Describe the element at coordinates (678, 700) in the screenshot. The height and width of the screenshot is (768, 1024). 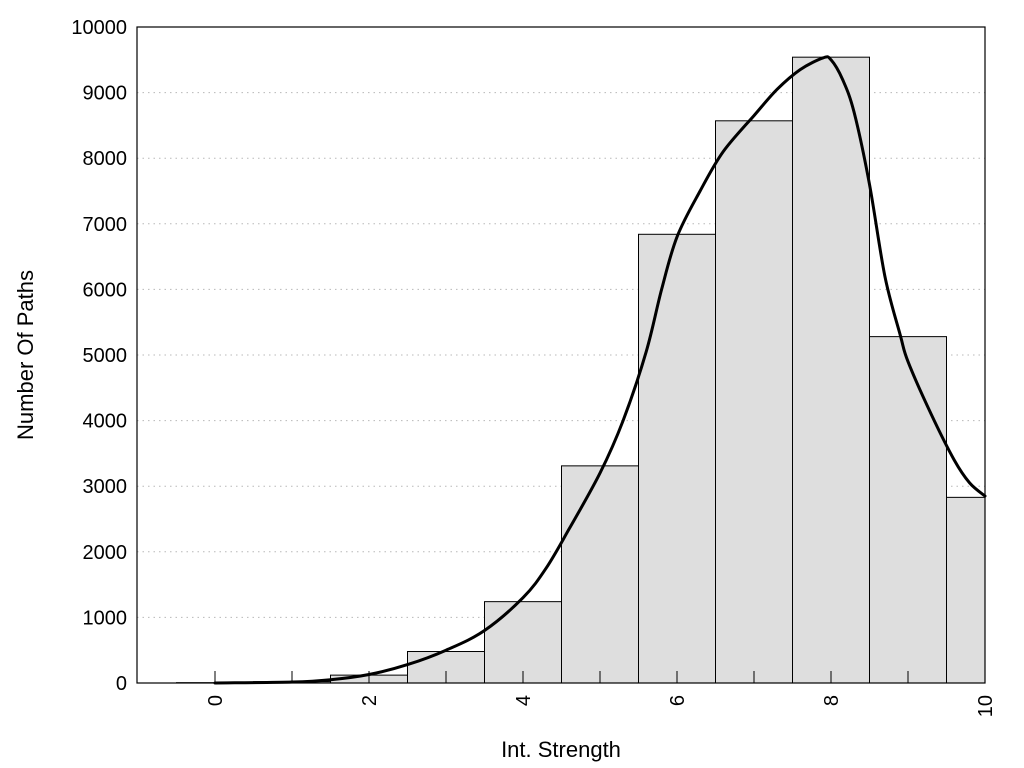
I see `x-tick-label: 6` at that location.